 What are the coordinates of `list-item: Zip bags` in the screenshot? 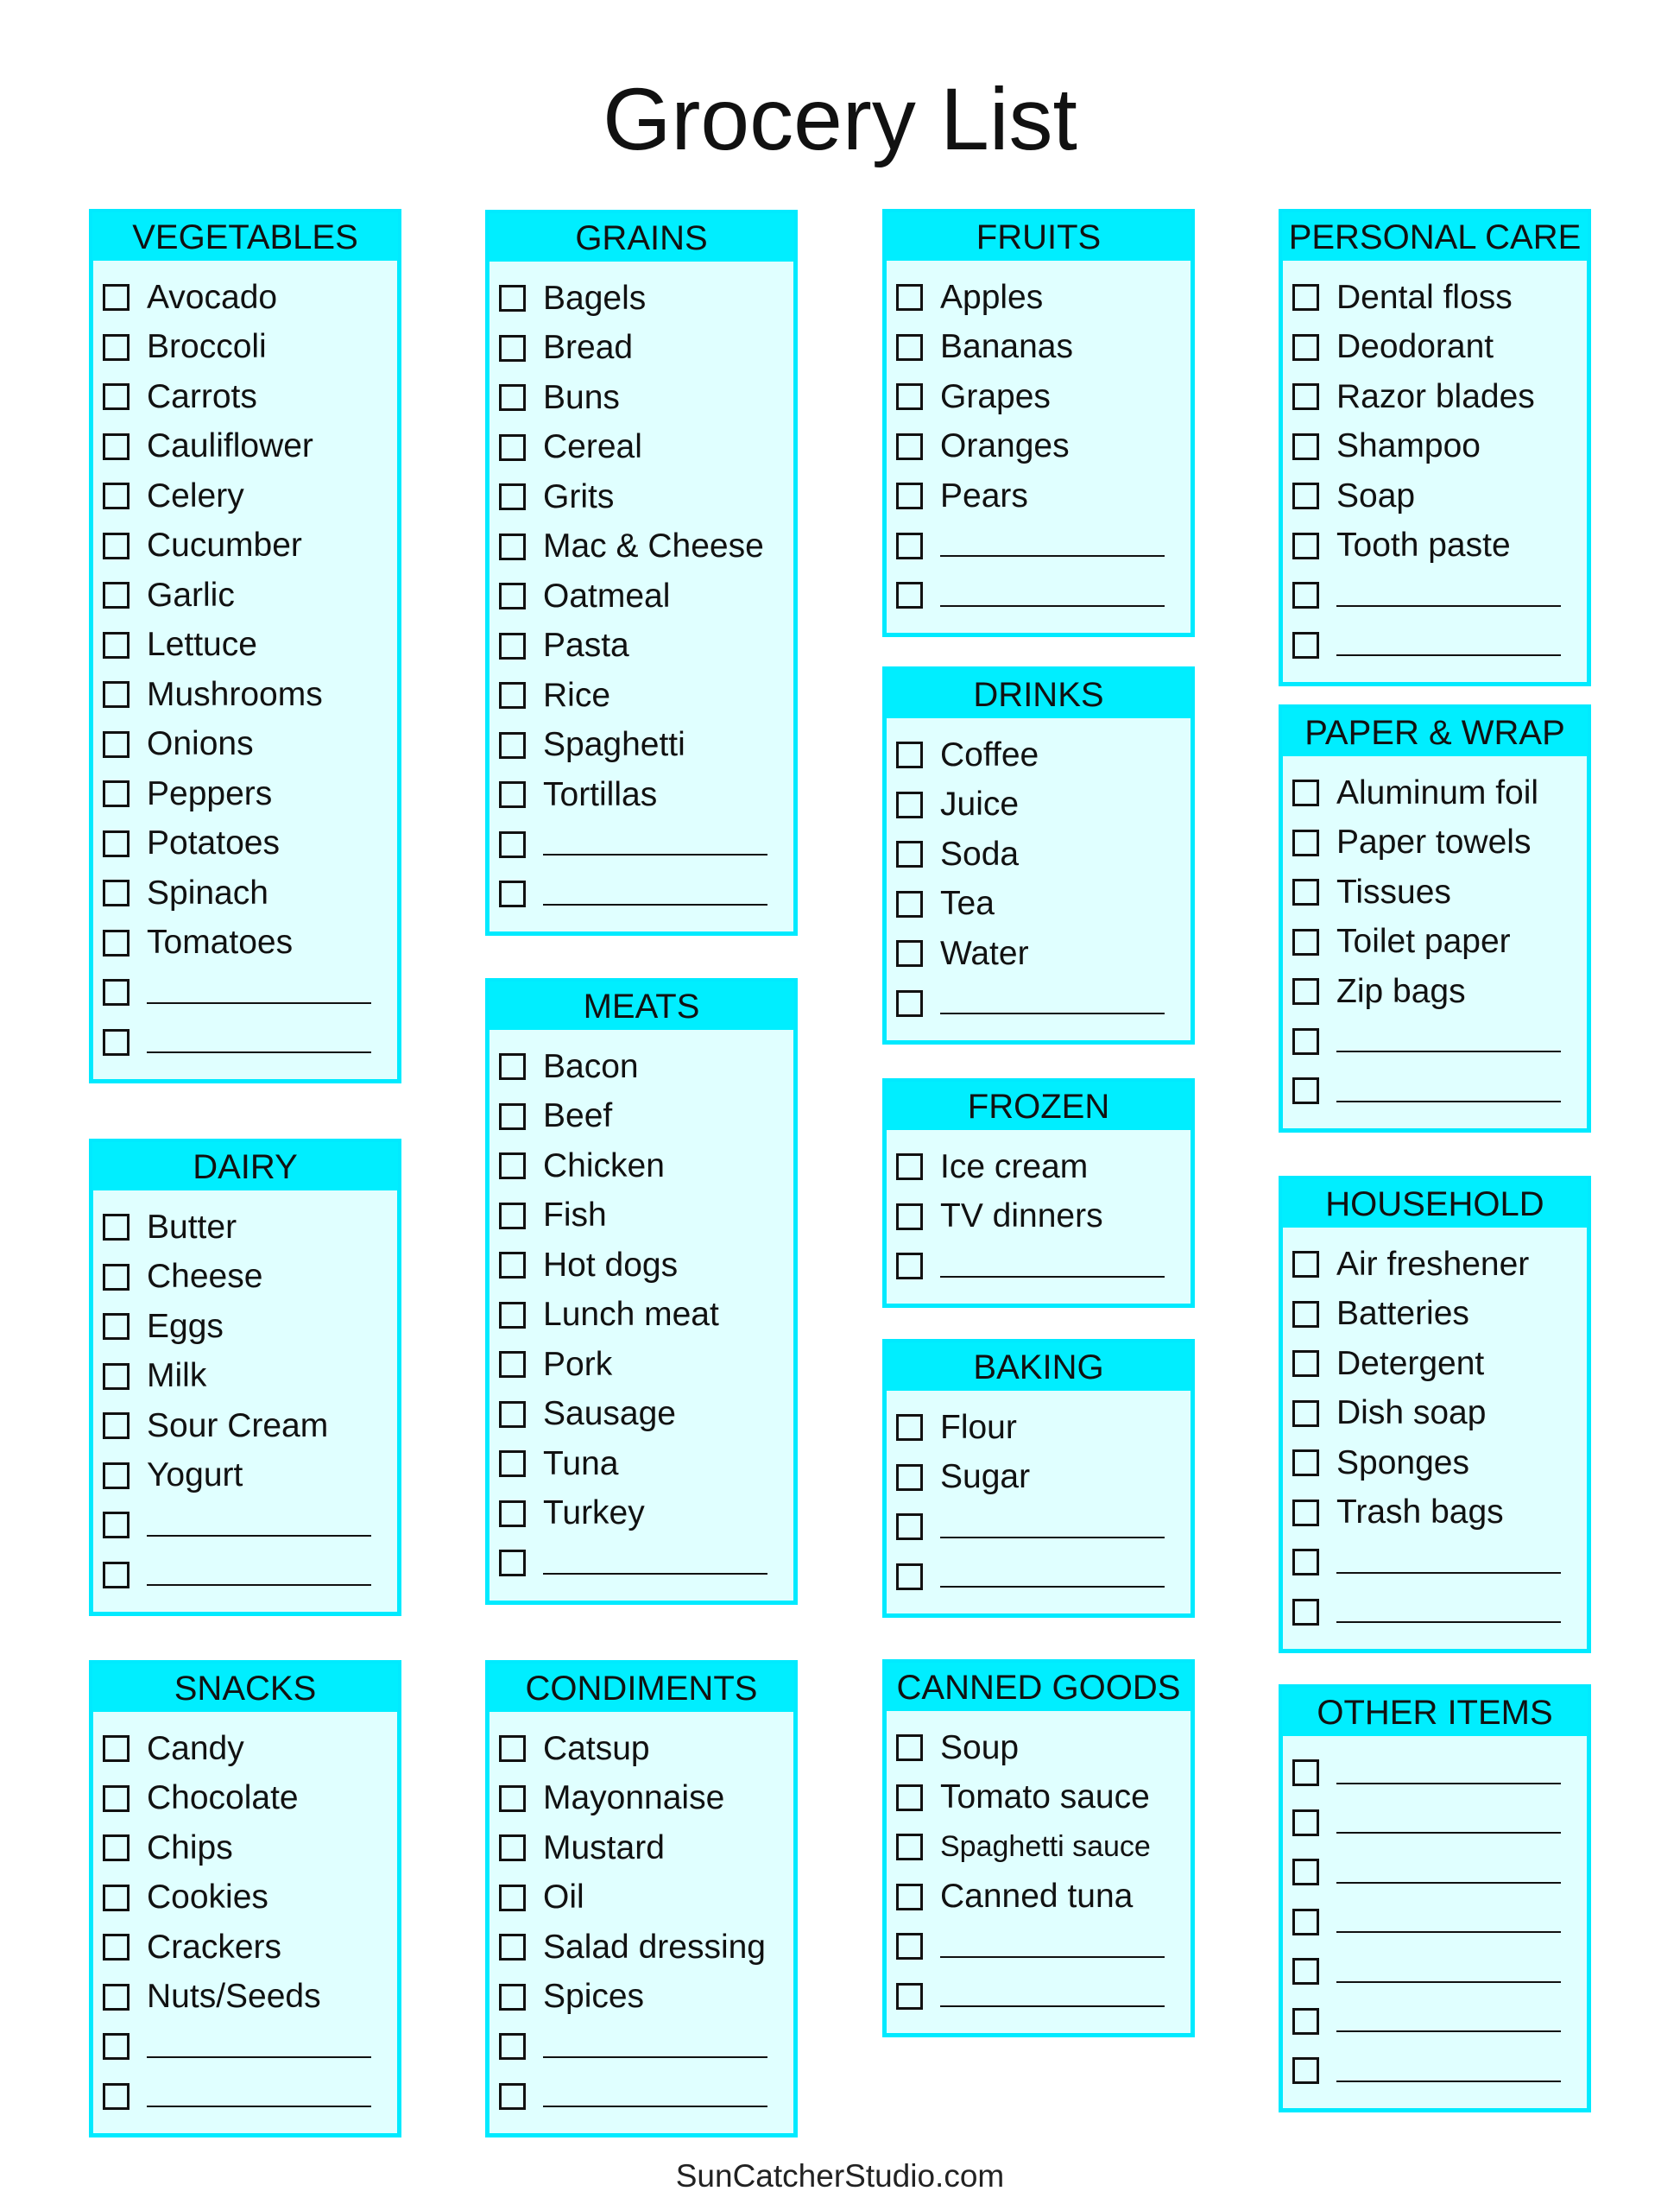 It's located at (1435, 992).